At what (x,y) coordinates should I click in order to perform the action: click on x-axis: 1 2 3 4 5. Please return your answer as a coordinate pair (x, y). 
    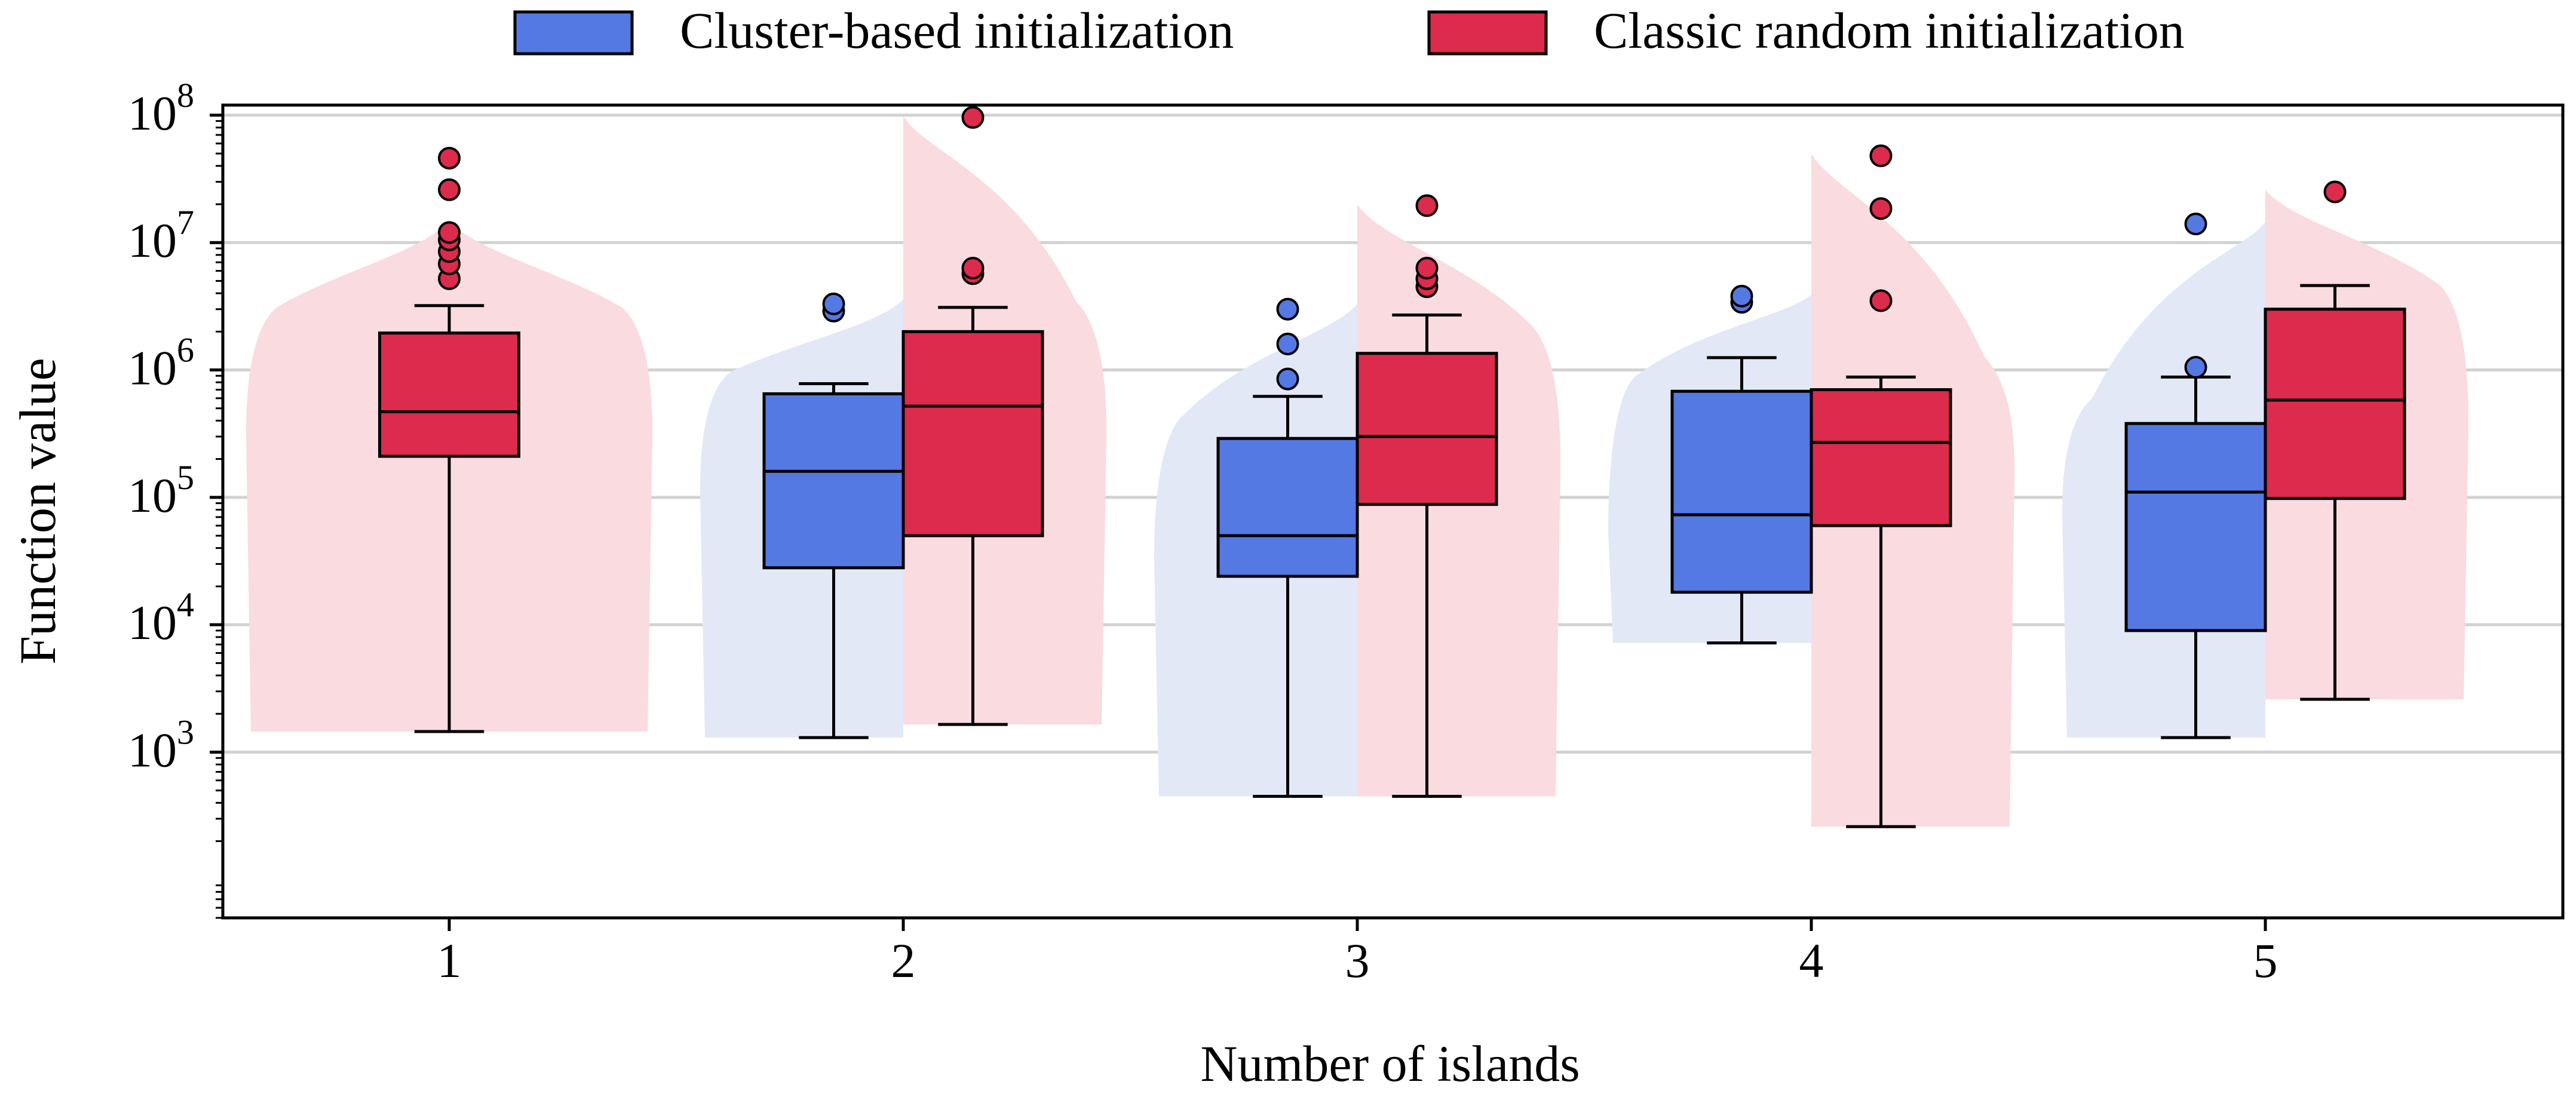
    Looking at the image, I should click on (1358, 953).